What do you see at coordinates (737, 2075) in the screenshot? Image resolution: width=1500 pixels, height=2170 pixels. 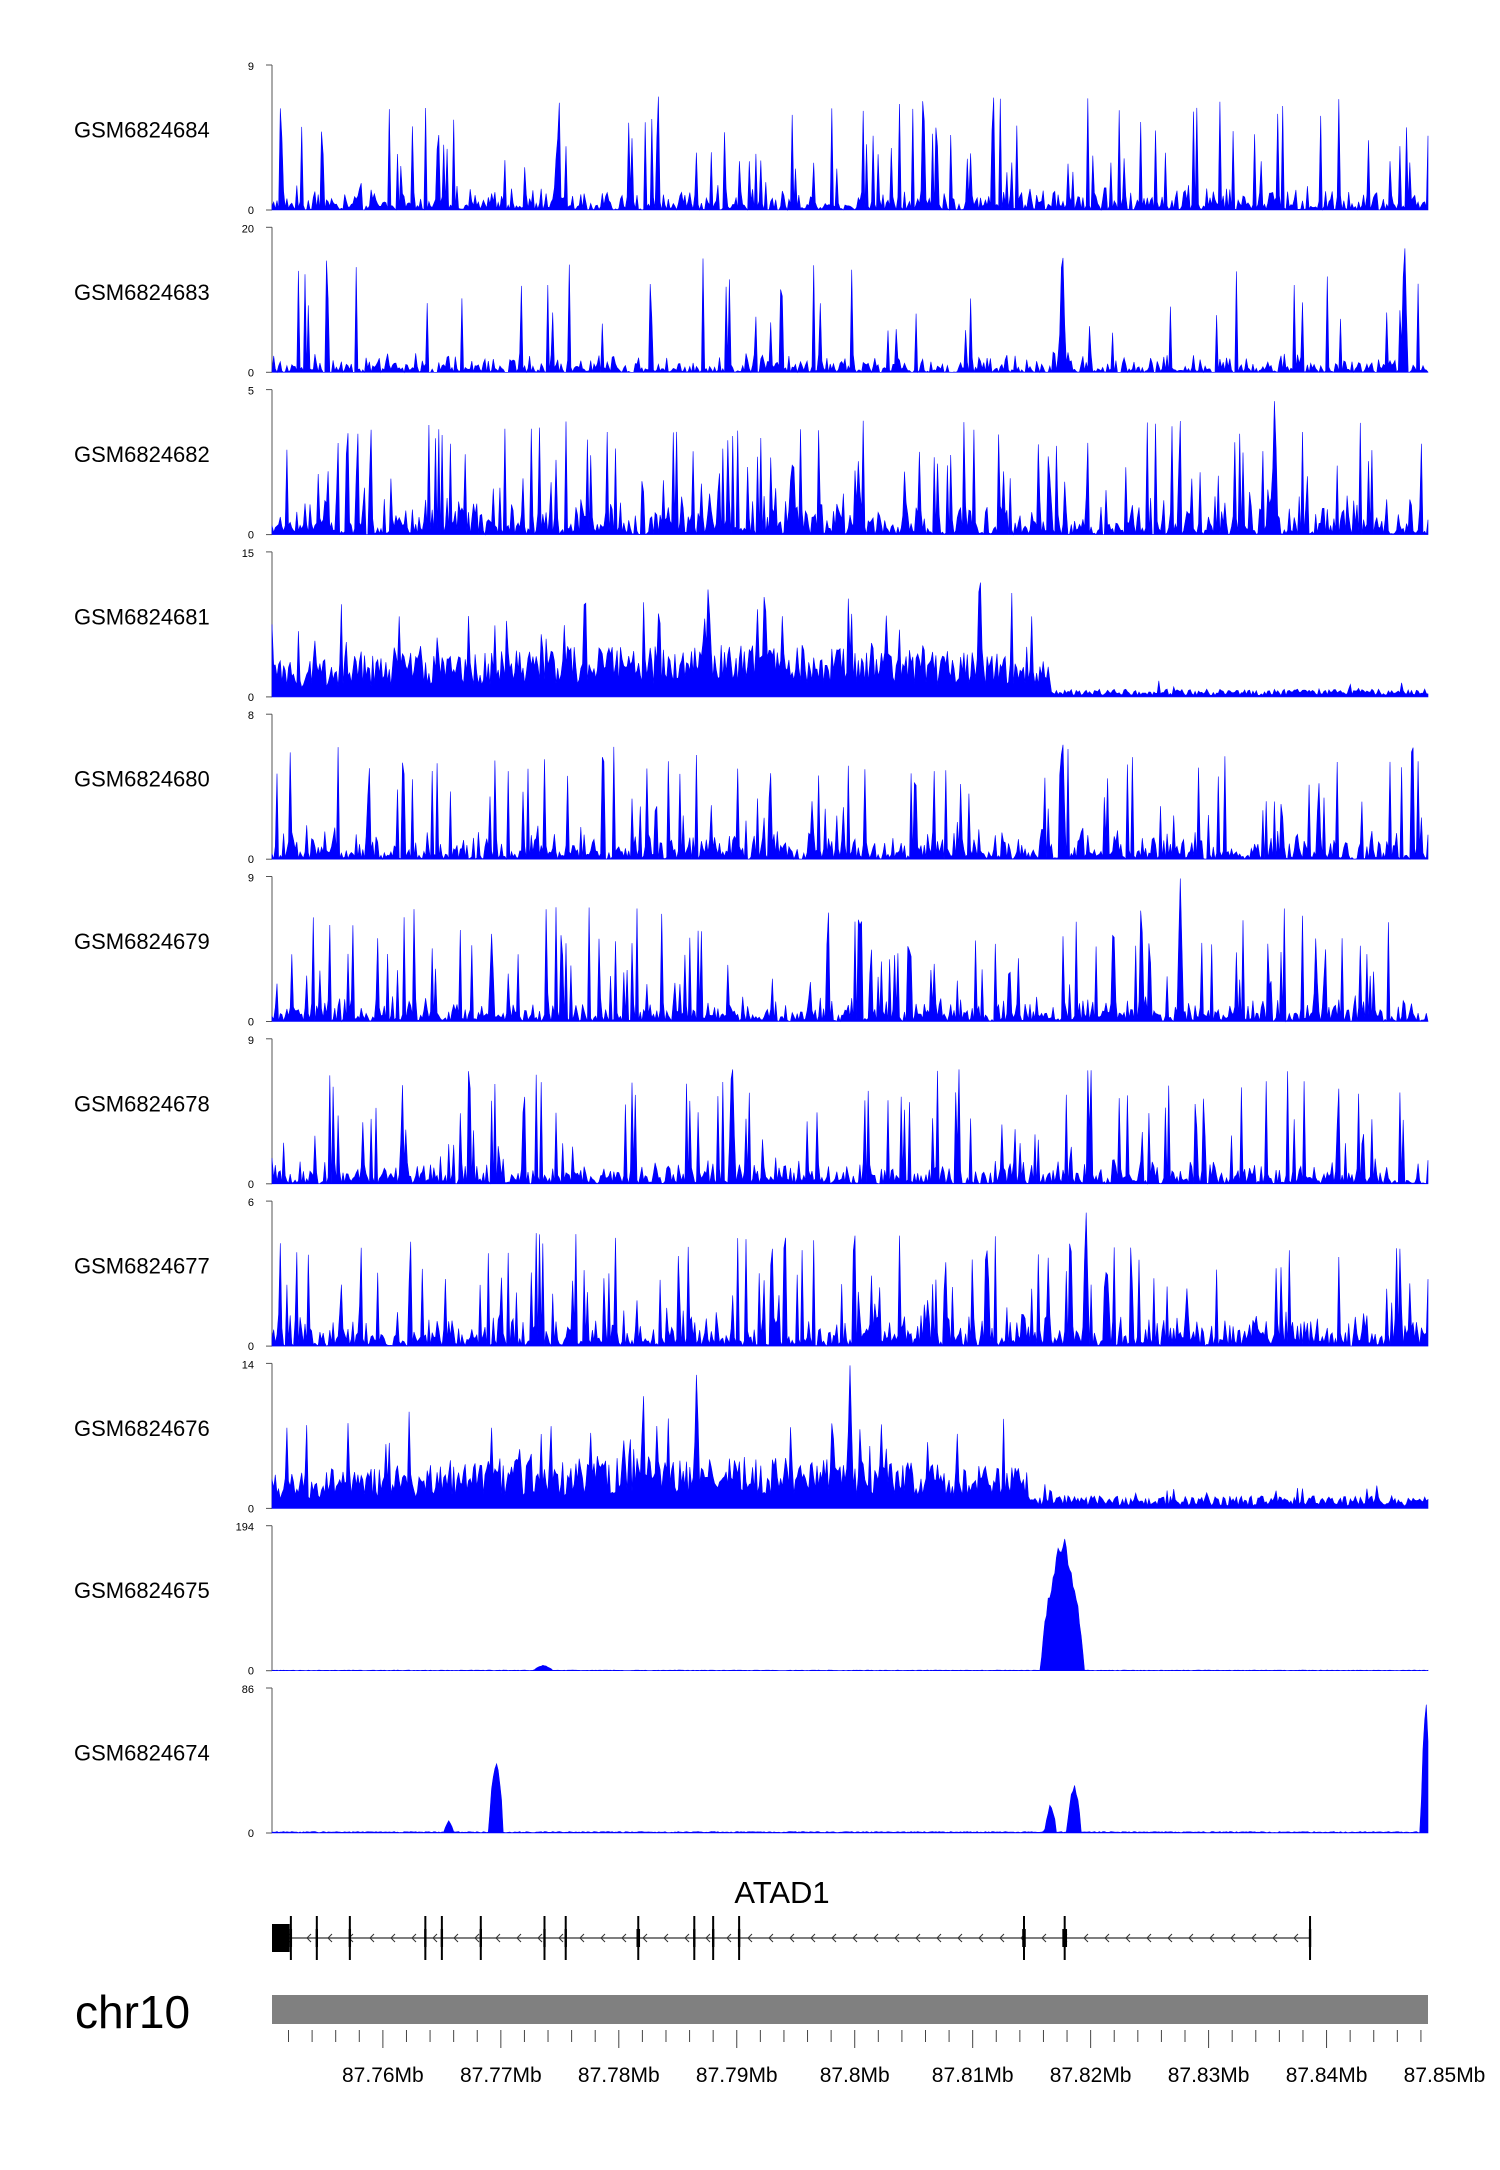 I see `tick-label: 87.79Mb` at bounding box center [737, 2075].